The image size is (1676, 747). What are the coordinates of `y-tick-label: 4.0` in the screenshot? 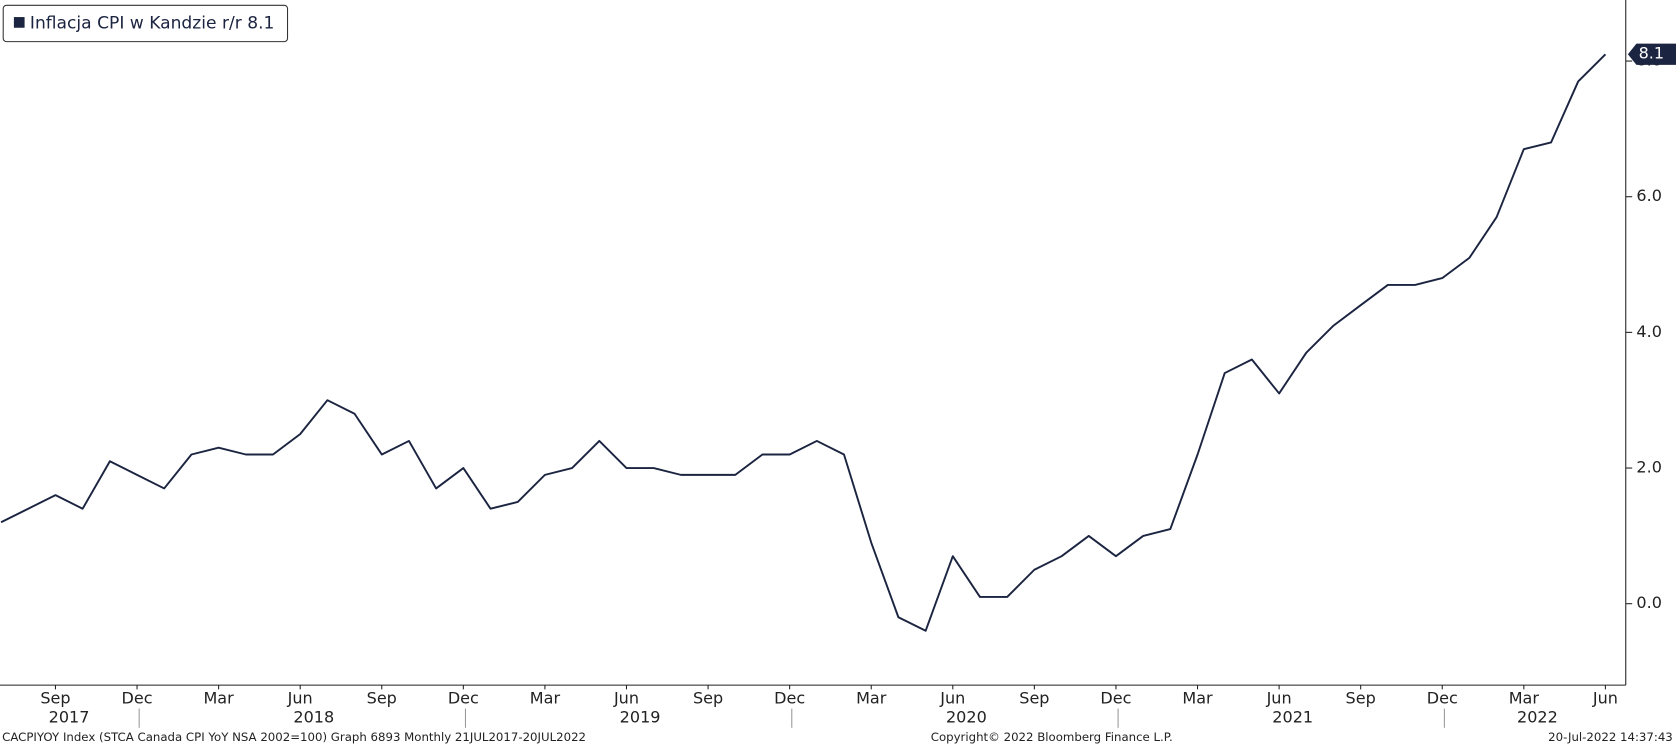 It's located at (1649, 331).